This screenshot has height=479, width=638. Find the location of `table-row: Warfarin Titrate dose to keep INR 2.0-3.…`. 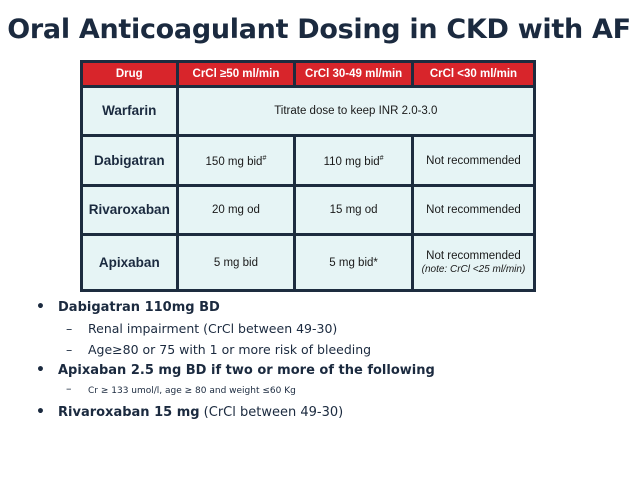

table-row: Warfarin Titrate dose to keep INR 2.0-3.… is located at coordinates (308, 111).